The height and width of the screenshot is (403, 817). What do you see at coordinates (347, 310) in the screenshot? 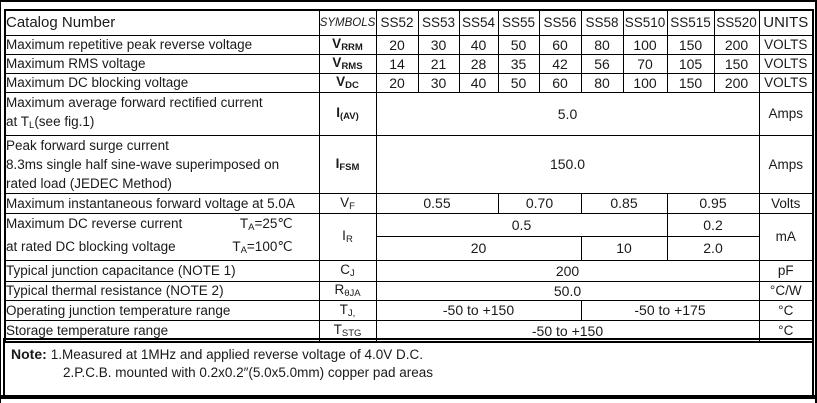
I see `tj-symbol: TJ,` at bounding box center [347, 310].